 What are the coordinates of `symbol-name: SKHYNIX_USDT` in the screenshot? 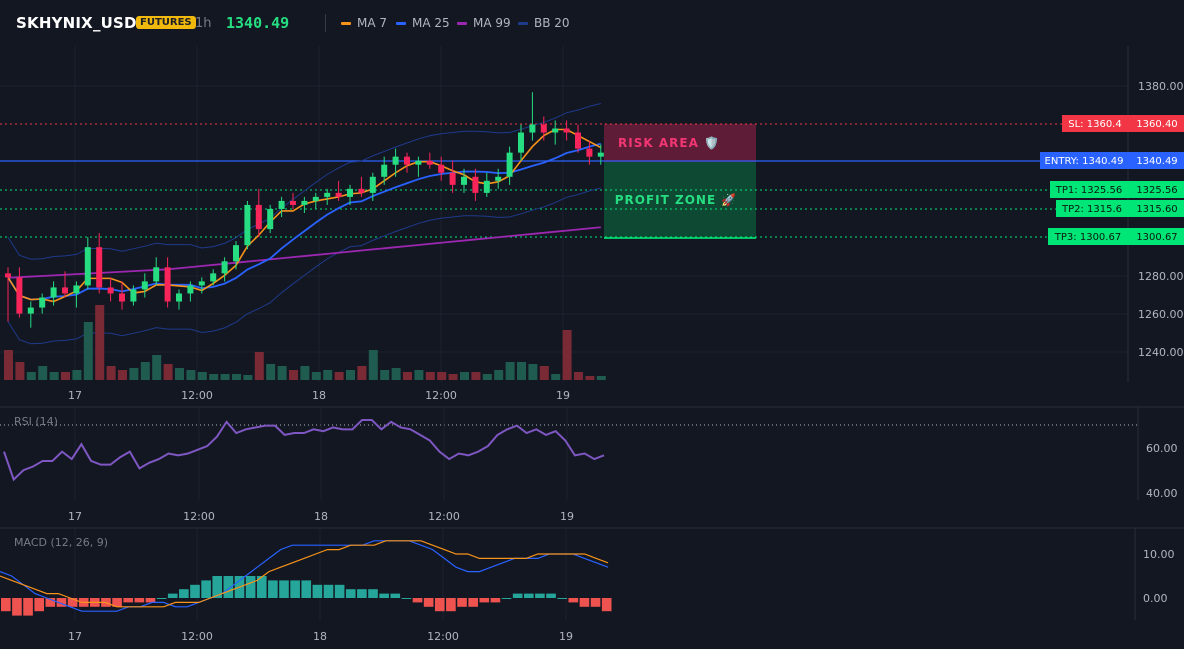 It's located at (82, 23).